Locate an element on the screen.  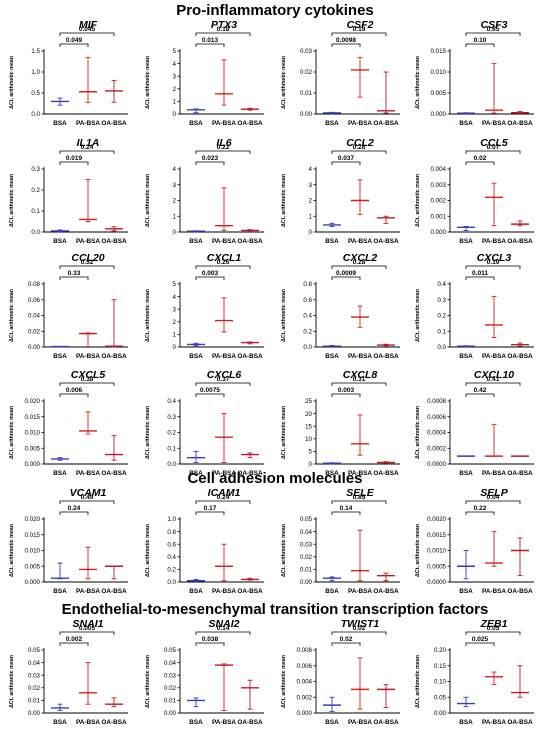
y-tick-label: 1.0 is located at coordinates (35, 72).